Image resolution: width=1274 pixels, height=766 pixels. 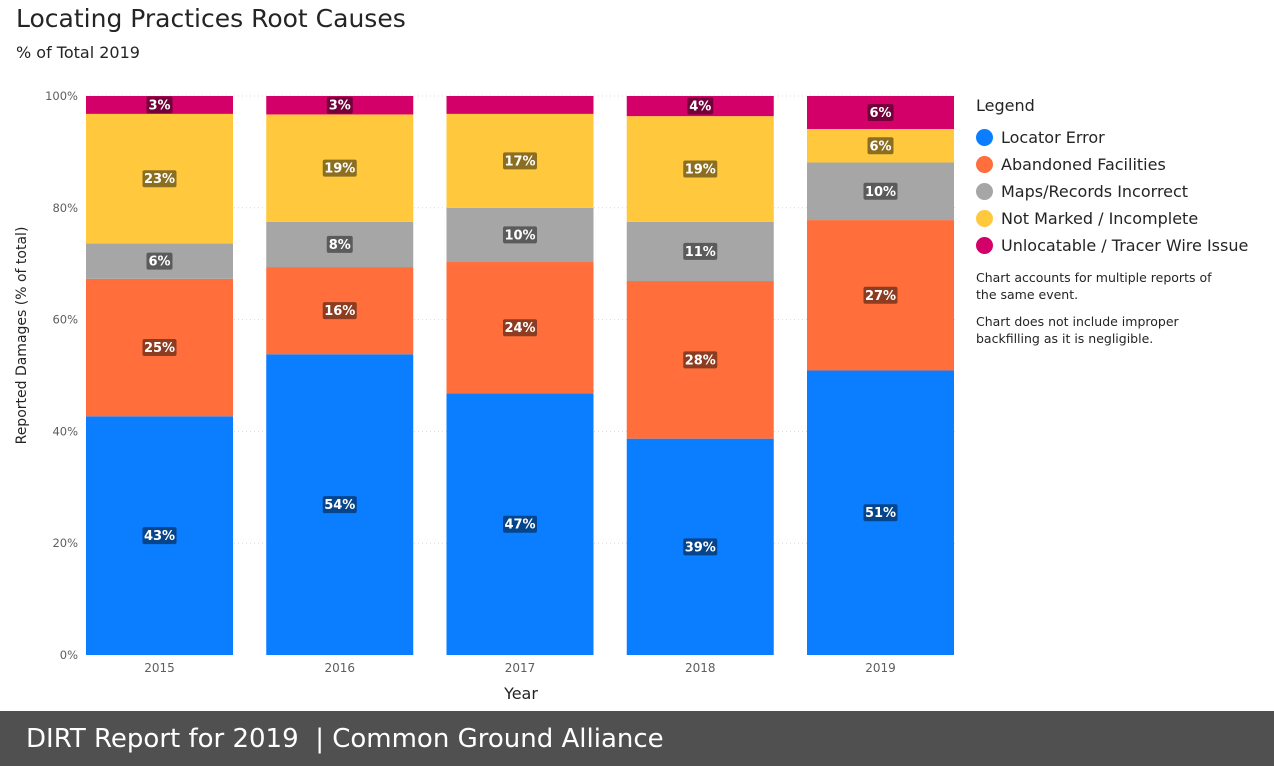 I want to click on data-label: 43%, so click(x=159, y=536).